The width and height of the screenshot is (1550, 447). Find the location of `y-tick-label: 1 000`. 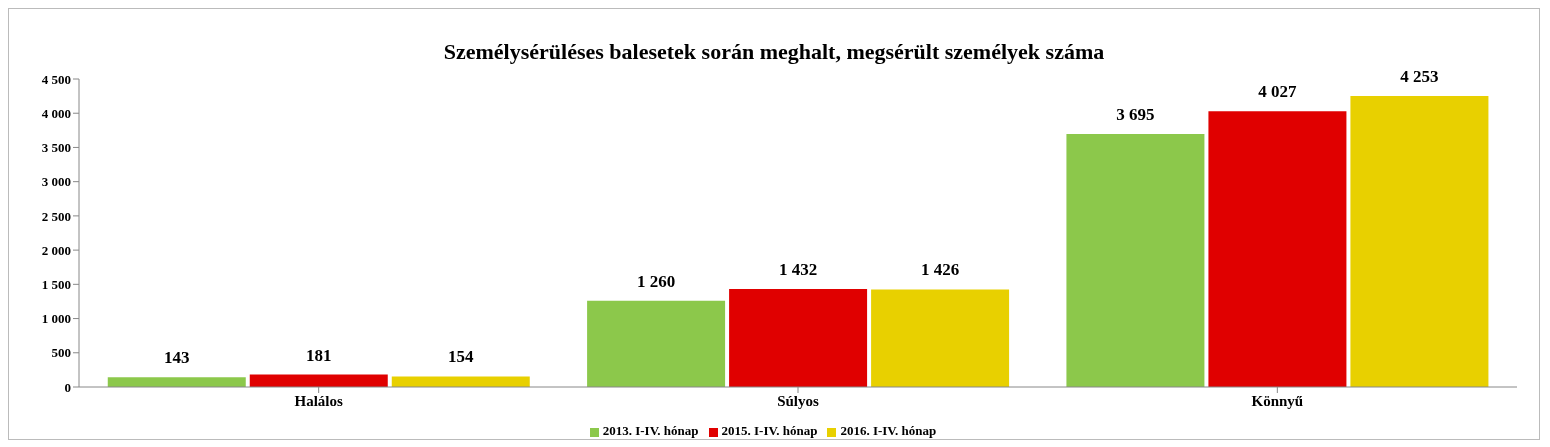

y-tick-label: 1 000 is located at coordinates (56, 319).